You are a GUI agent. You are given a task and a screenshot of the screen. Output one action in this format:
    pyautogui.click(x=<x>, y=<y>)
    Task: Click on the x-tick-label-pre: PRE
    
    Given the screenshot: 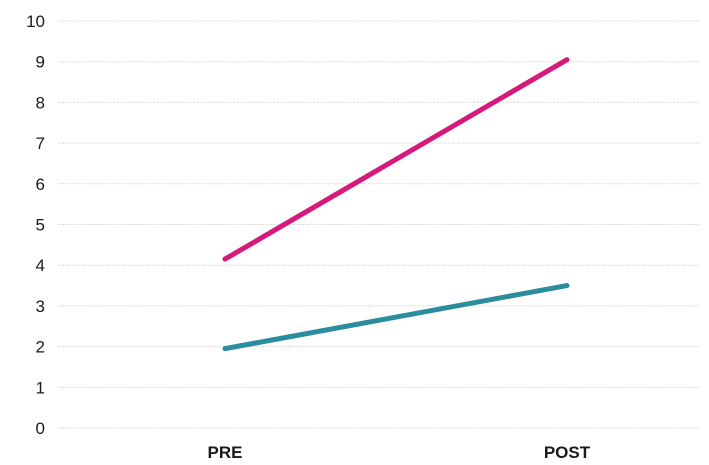 What is the action you would take?
    pyautogui.click(x=225, y=452)
    